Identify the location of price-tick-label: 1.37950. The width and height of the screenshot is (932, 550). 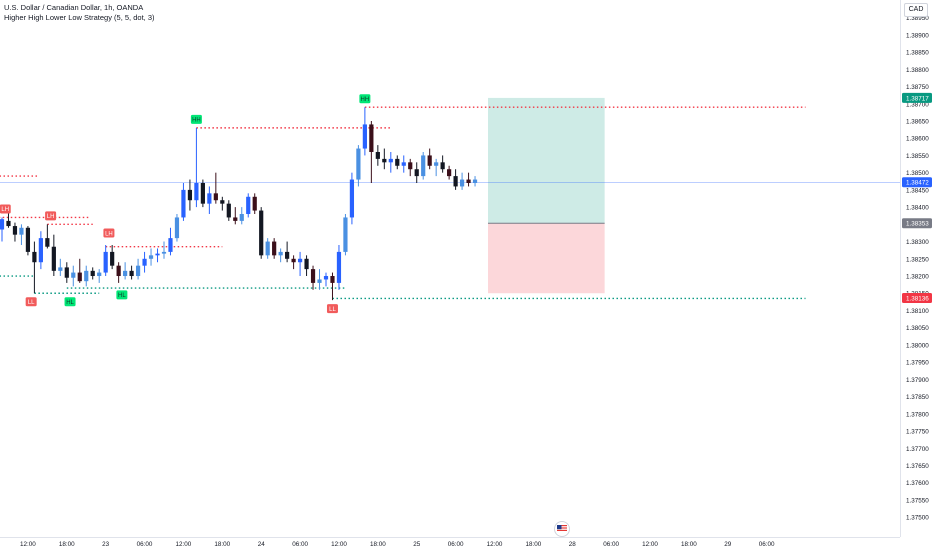
(917, 363).